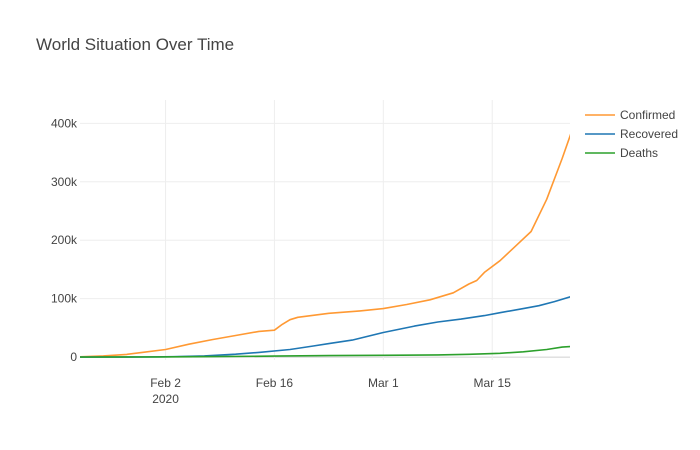 The image size is (700, 450). I want to click on legend-label: Recovered, so click(649, 134).